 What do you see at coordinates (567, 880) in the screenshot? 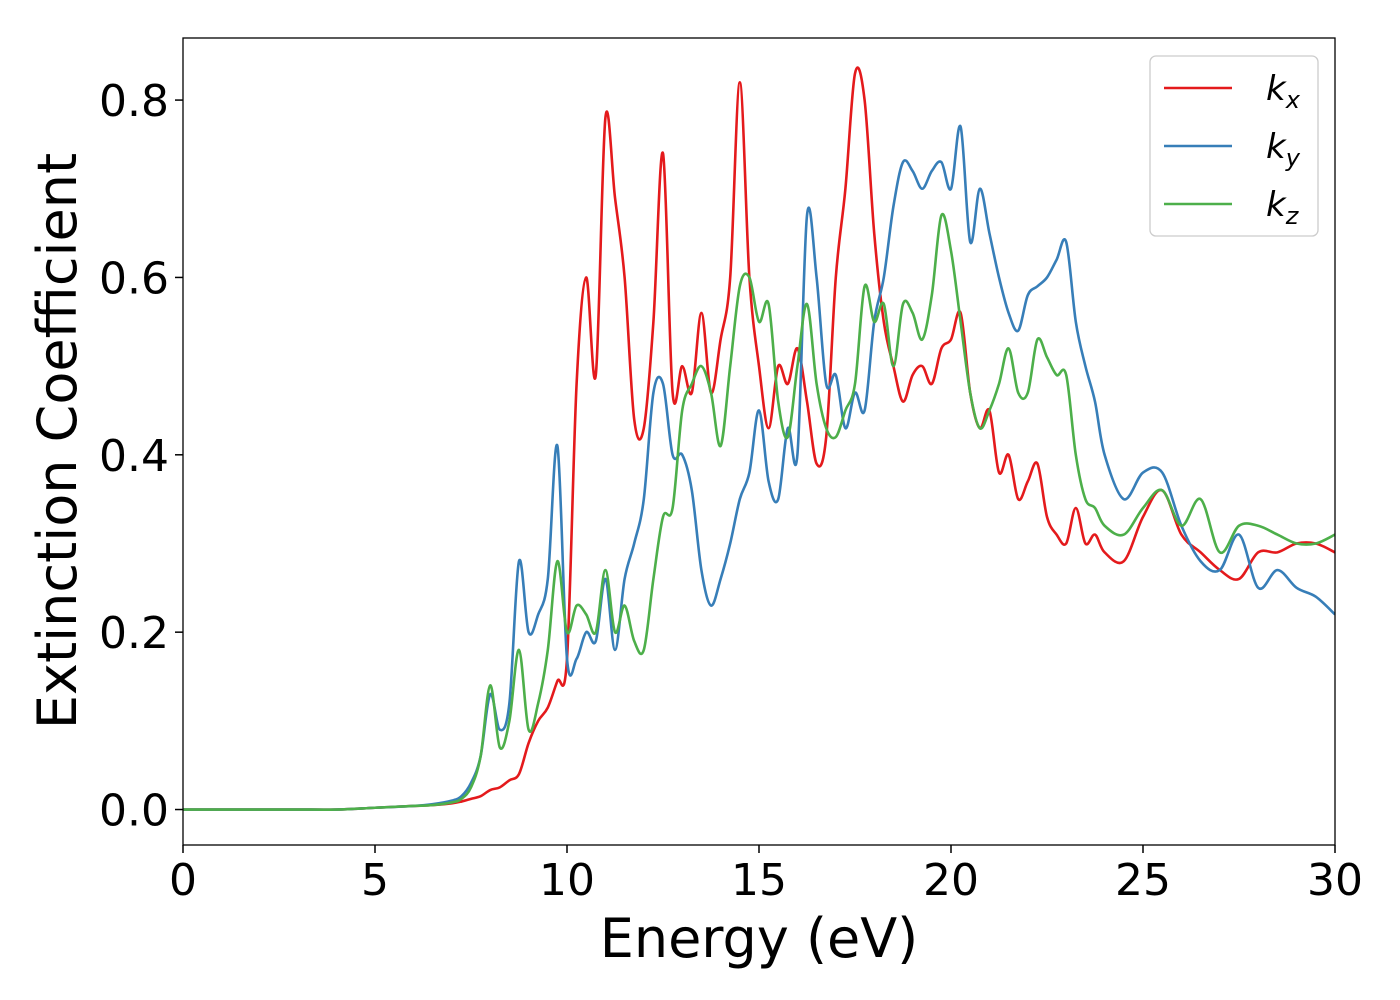
I see `x-tick-label: 10` at bounding box center [567, 880].